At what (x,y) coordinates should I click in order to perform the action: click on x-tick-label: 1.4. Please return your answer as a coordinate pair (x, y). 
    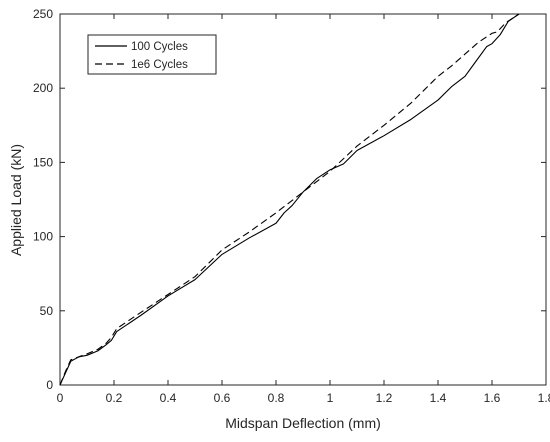
    Looking at the image, I should click on (438, 398).